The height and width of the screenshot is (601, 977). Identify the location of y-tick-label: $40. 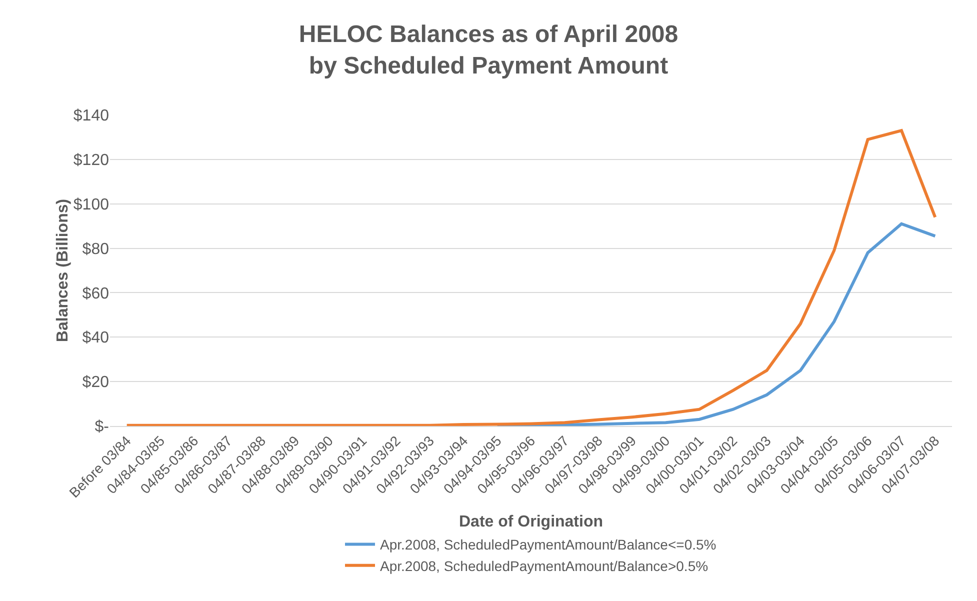
(96, 338).